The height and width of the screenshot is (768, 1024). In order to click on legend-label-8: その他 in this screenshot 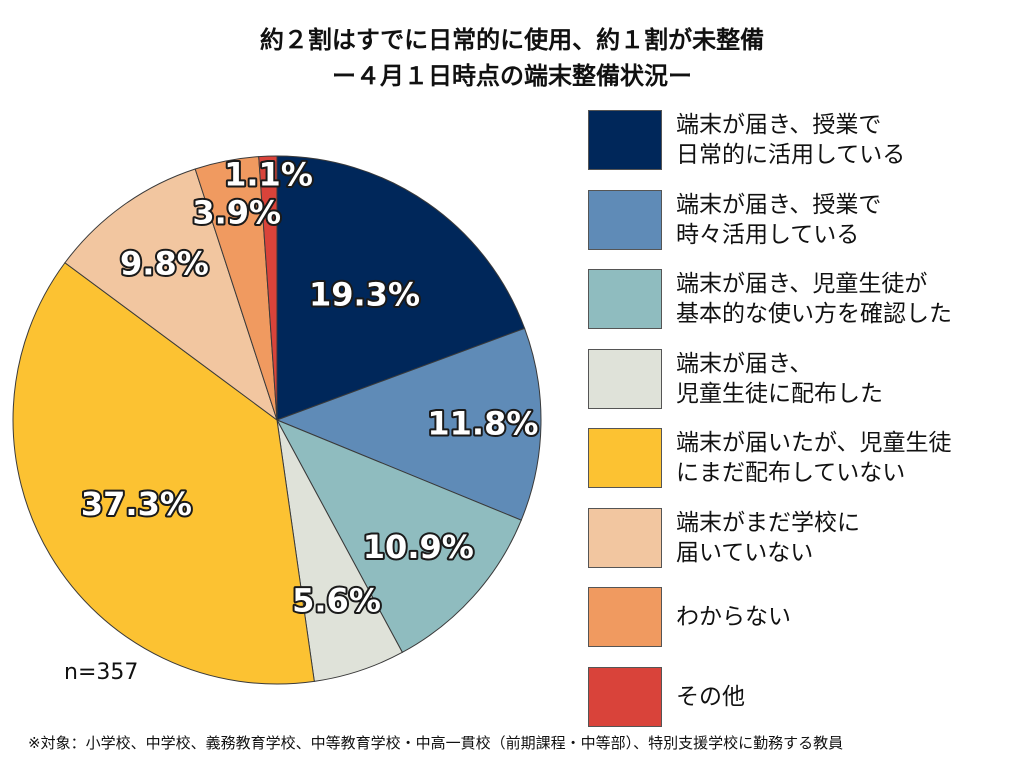, I will do `click(849, 697)`.